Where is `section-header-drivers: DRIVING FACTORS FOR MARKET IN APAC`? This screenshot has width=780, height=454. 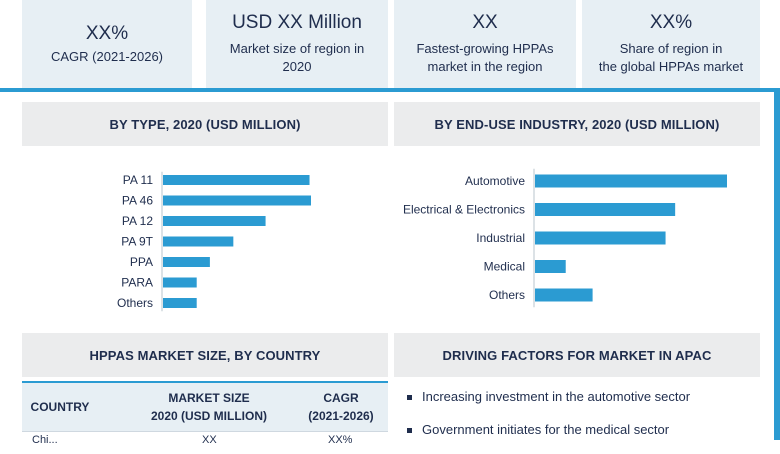
section-header-drivers: DRIVING FACTORS FOR MARKET IN APAC is located at coordinates (577, 355).